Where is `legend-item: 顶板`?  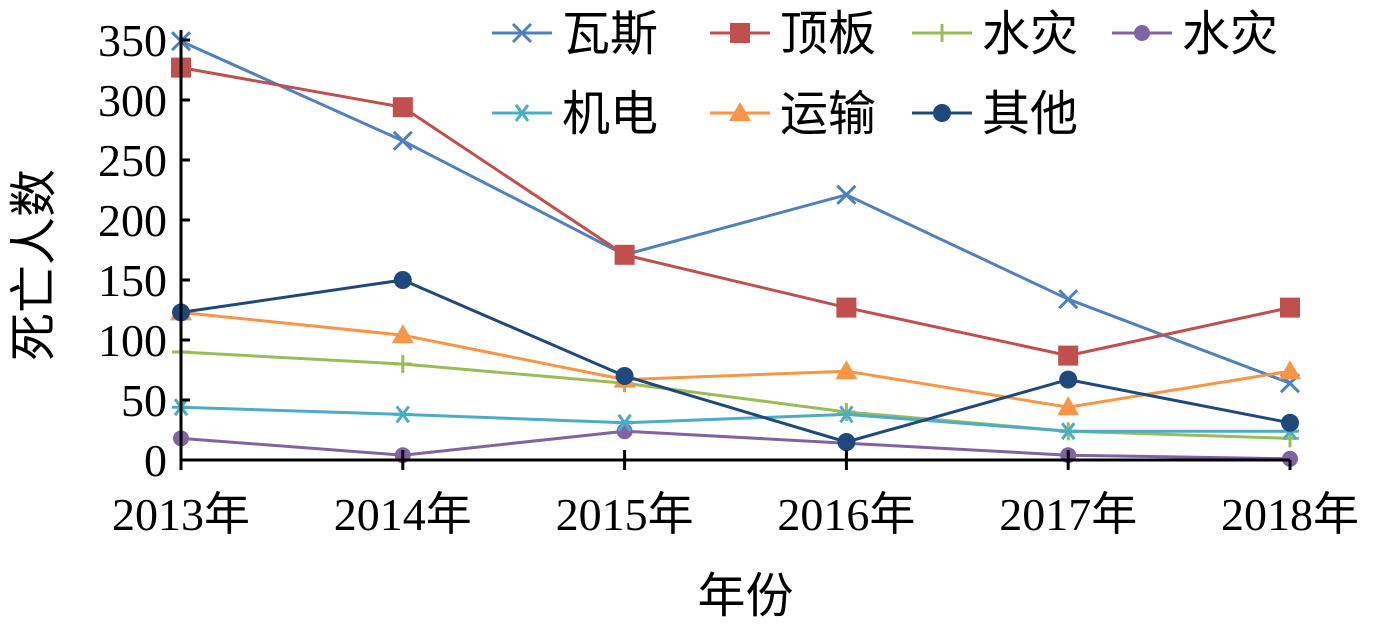
legend-item: 顶板 is located at coordinates (793, 34).